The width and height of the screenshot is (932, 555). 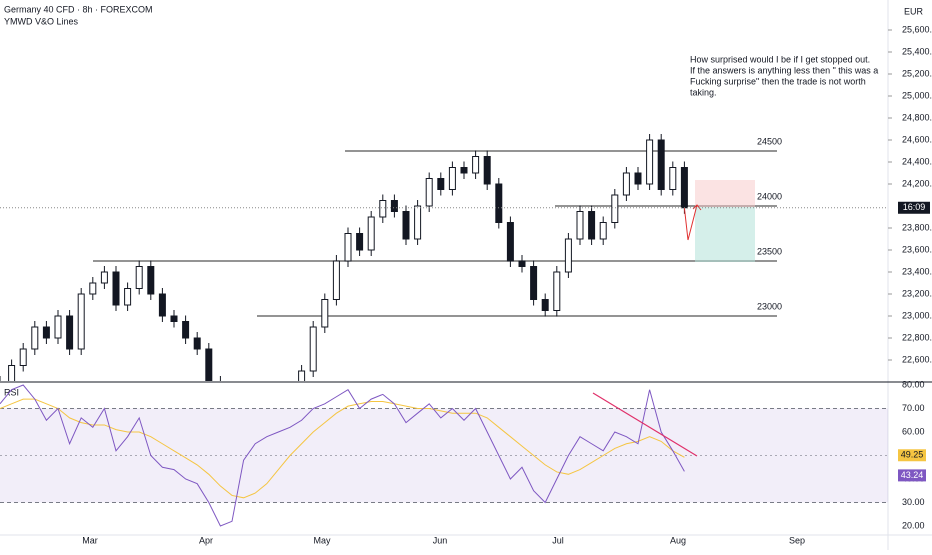 What do you see at coordinates (78, 9) in the screenshot?
I see `chart-title: Germany 40 CFD · 8h · FOREXCOM` at bounding box center [78, 9].